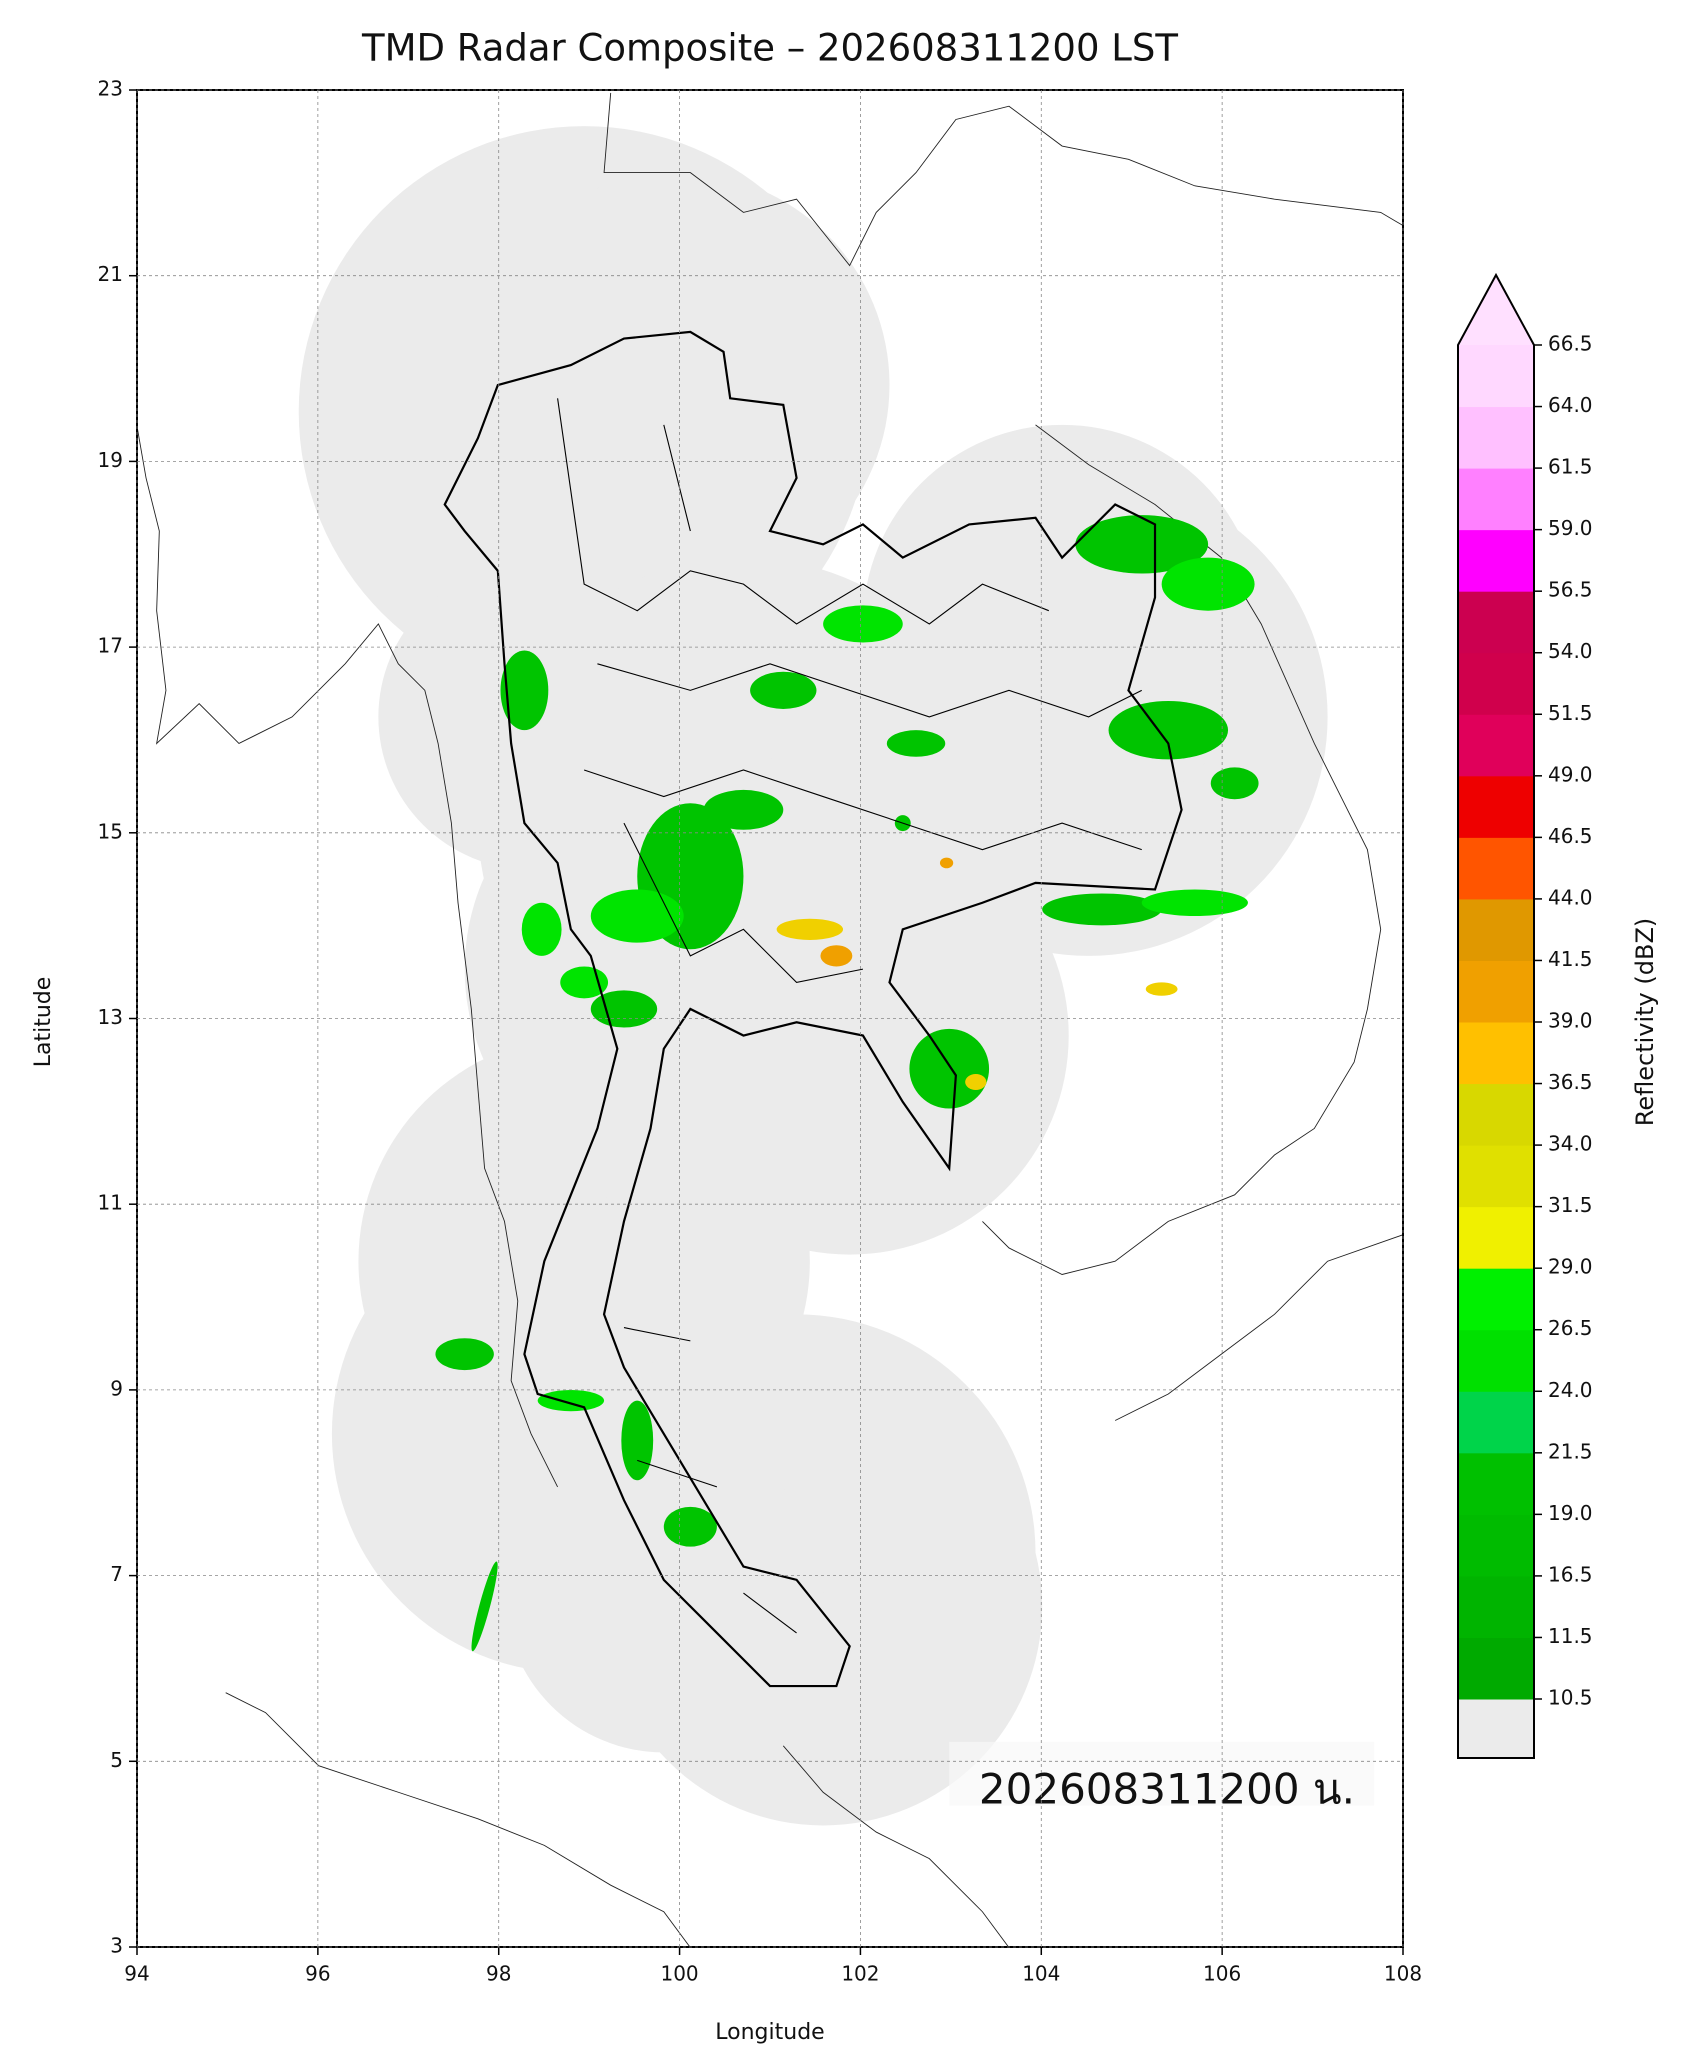 The height and width of the screenshot is (2070, 1686). Describe the element at coordinates (1570, 1574) in the screenshot. I see `colorbar-tick-label: 16.5` at that location.